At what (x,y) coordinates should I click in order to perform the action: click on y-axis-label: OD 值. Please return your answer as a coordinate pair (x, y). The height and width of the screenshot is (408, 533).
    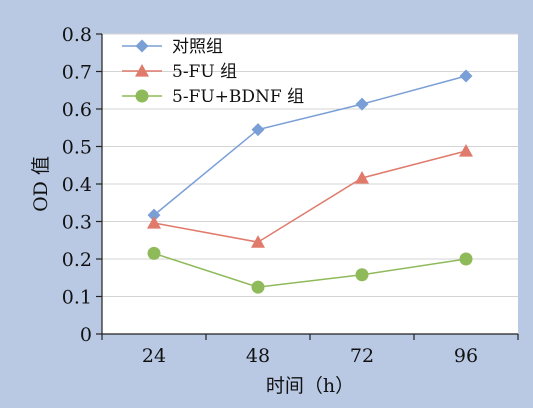
    Looking at the image, I should click on (41, 184).